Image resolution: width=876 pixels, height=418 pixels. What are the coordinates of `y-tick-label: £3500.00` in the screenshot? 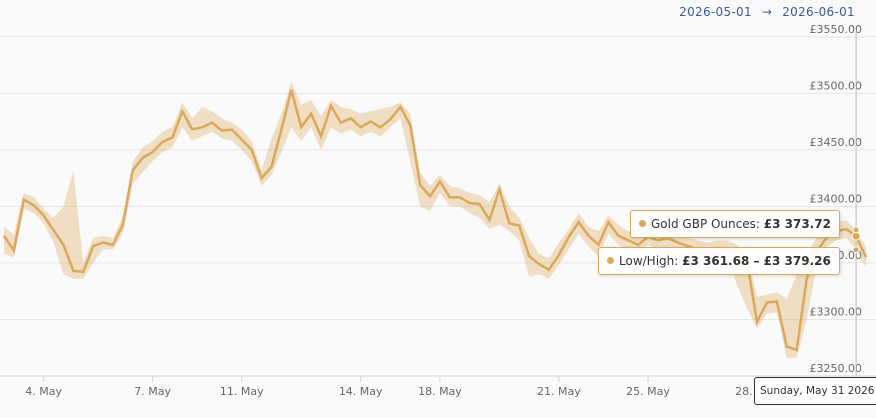 It's located at (836, 85).